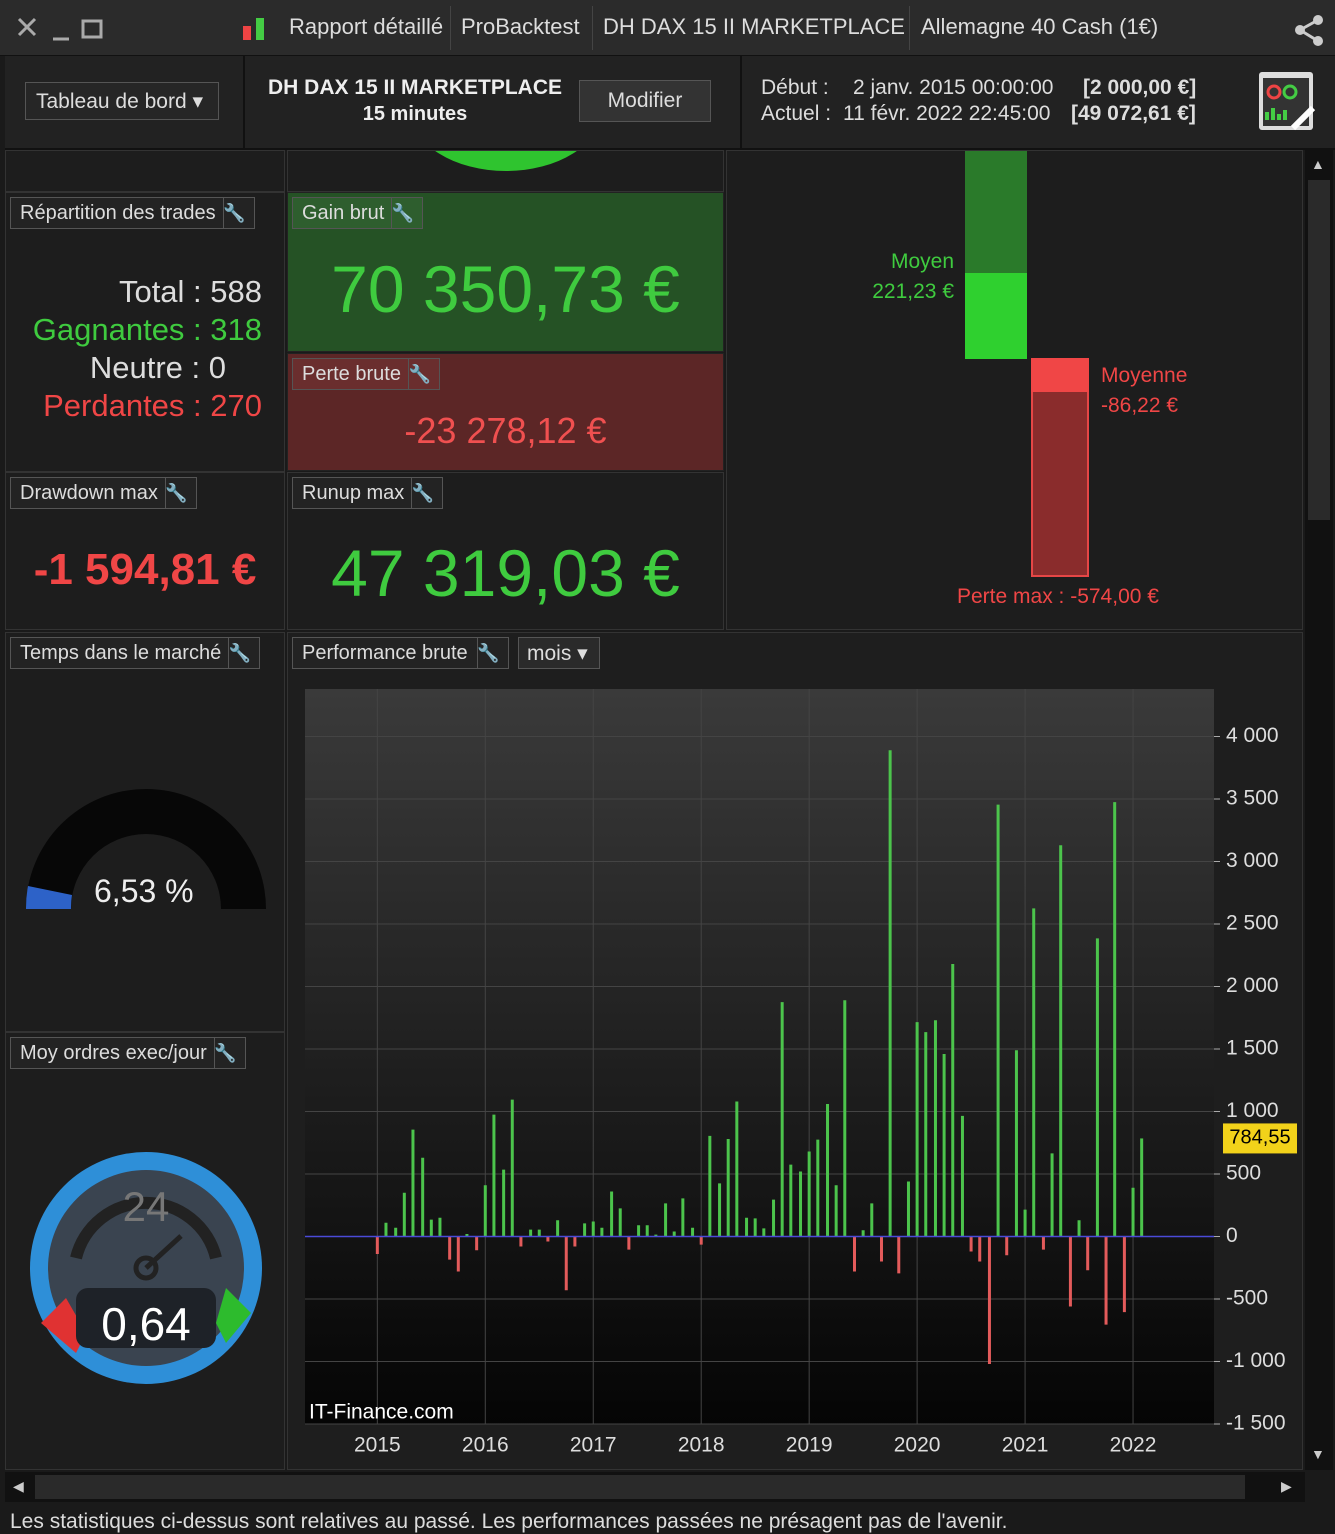  I want to click on y-tick-label: -500, so click(1247, 1298).